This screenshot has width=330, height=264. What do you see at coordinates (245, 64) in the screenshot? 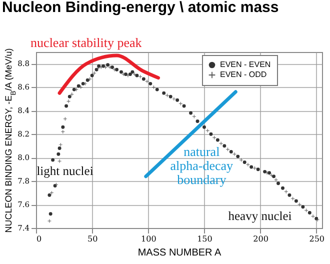
I see `legend-label: EVEN - EVEN` at bounding box center [245, 64].